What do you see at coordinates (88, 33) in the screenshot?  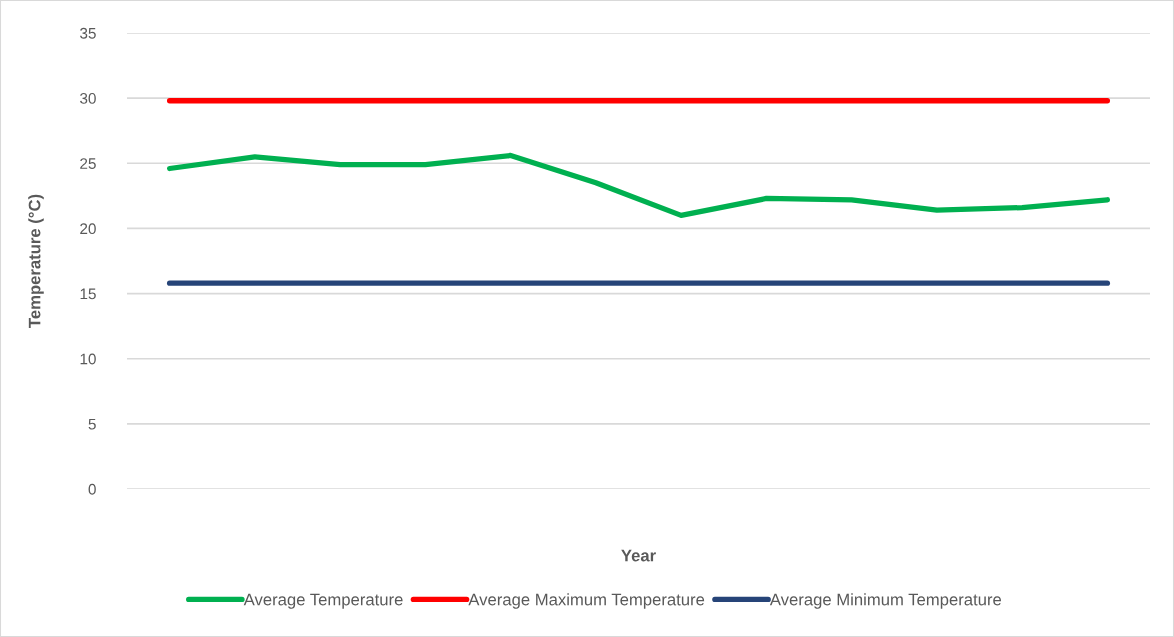 I see `y-tick-label: 35` at bounding box center [88, 33].